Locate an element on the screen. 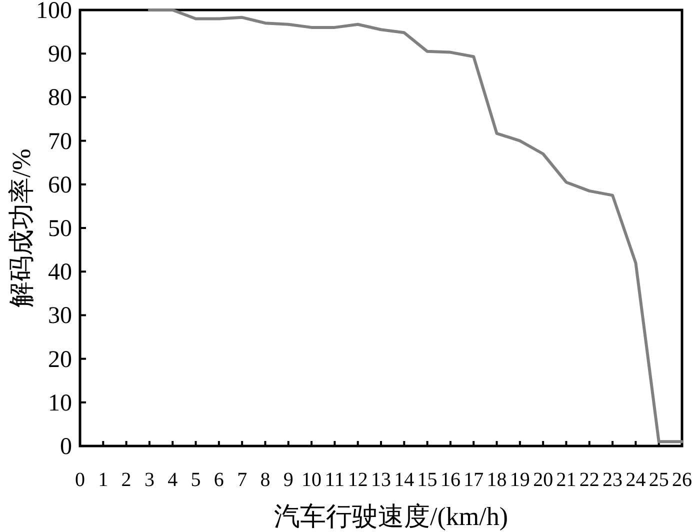 Image resolution: width=700 pixels, height=532 pixels. y-tick-label: 80 is located at coordinates (60, 98).